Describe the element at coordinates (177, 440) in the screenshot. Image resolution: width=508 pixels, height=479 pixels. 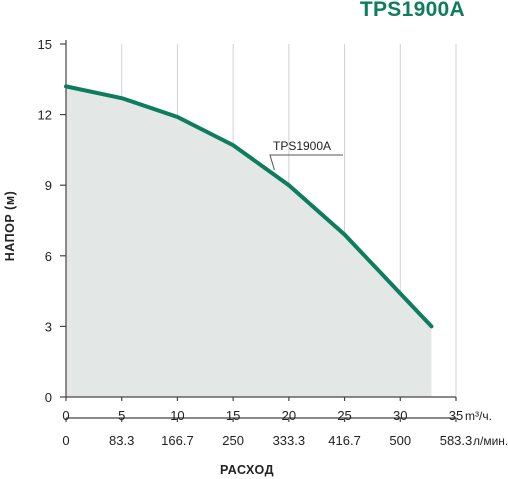
I see `x-tick-label-secondary: 166.7` at that location.